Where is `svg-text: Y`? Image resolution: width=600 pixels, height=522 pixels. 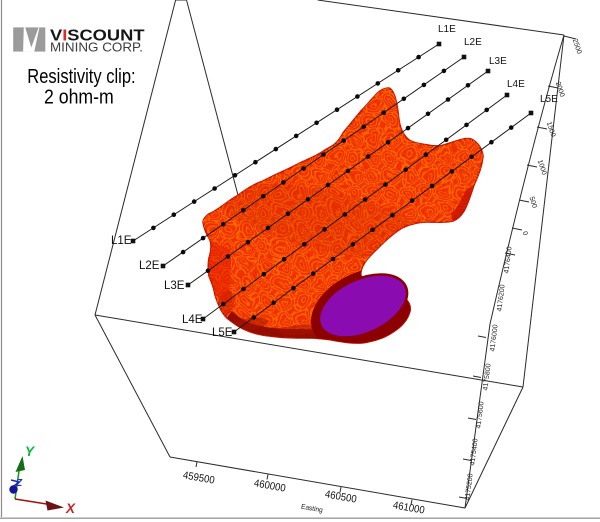
svg-text: Y is located at coordinates (30, 451).